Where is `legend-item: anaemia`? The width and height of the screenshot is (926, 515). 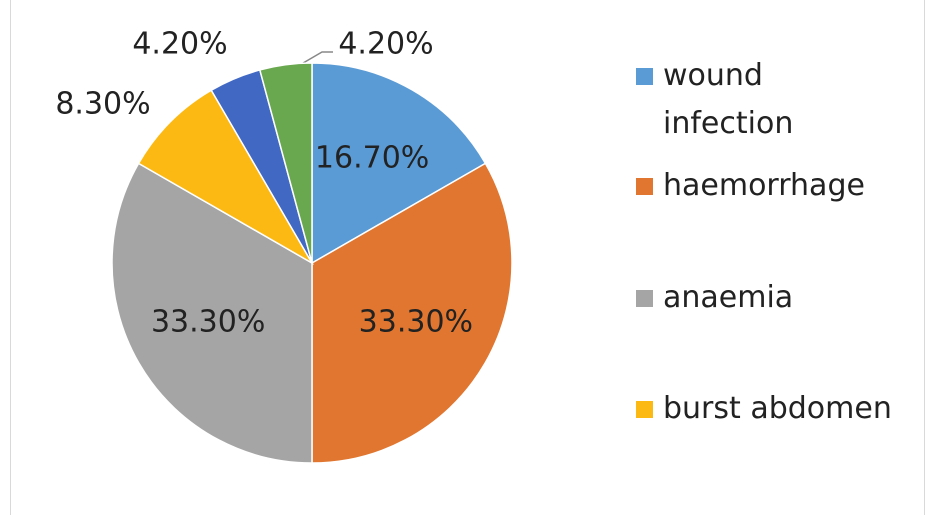
legend-item: anaemia is located at coordinates (714, 298).